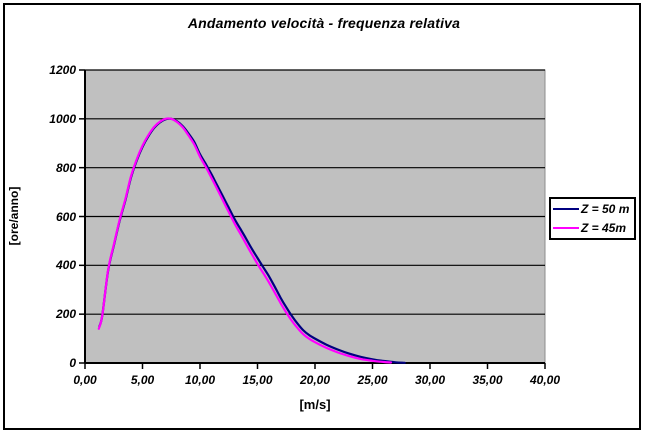  I want to click on legend: Z = 50 m Z = 45m, so click(592, 218).